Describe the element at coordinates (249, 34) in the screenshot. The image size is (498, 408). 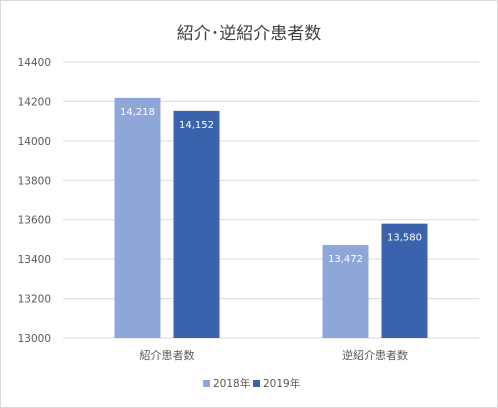
I see `chart-title: 紹介･逆紹介患者数` at that location.